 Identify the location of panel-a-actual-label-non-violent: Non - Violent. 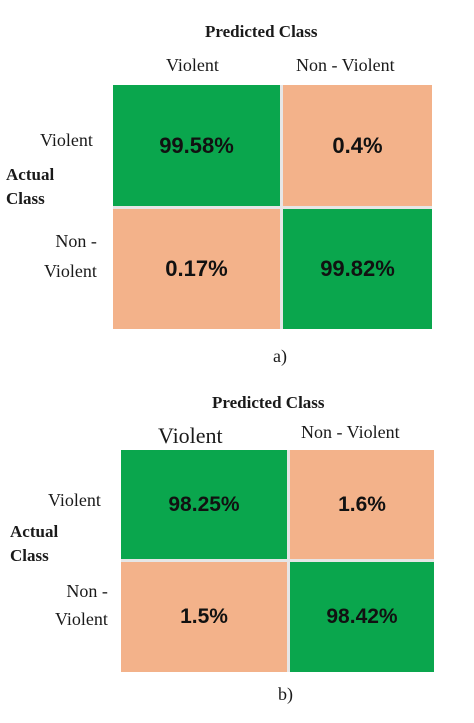
(70, 256).